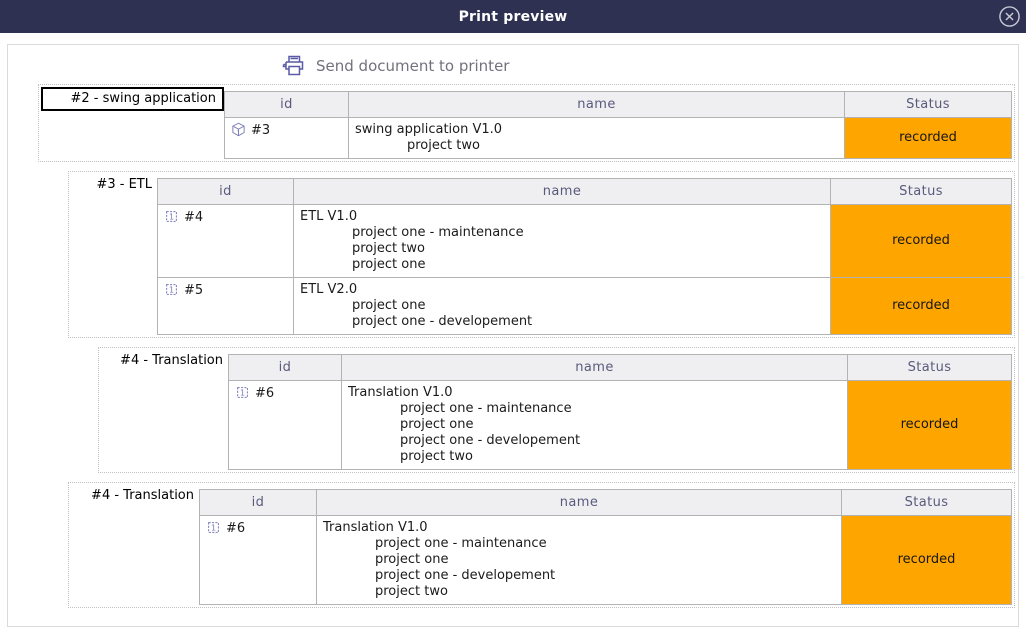 Image resolution: width=1026 pixels, height=633 pixels. What do you see at coordinates (132, 99) in the screenshot?
I see `artifact-group-label: #2 - swing application` at bounding box center [132, 99].